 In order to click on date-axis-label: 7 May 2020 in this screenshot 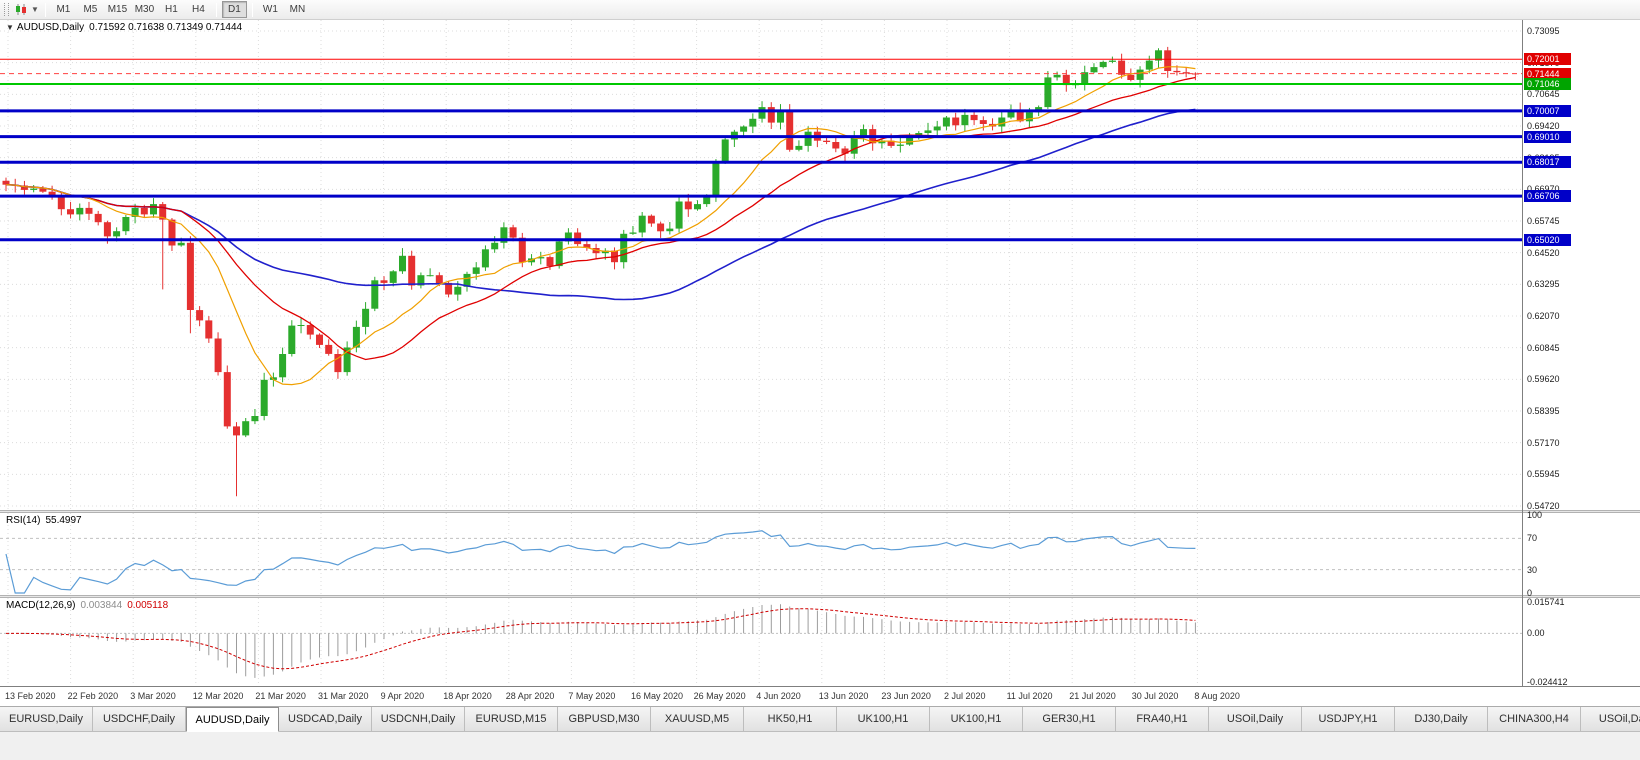, I will do `click(592, 696)`.